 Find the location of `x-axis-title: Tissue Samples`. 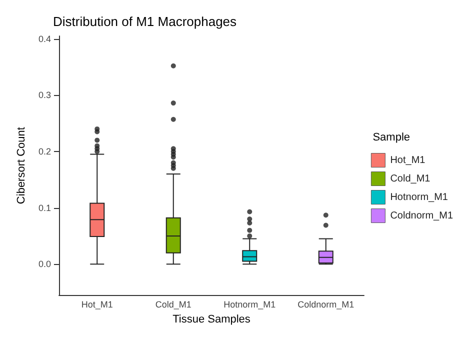

x-axis-title: Tissue Samples is located at coordinates (211, 320).